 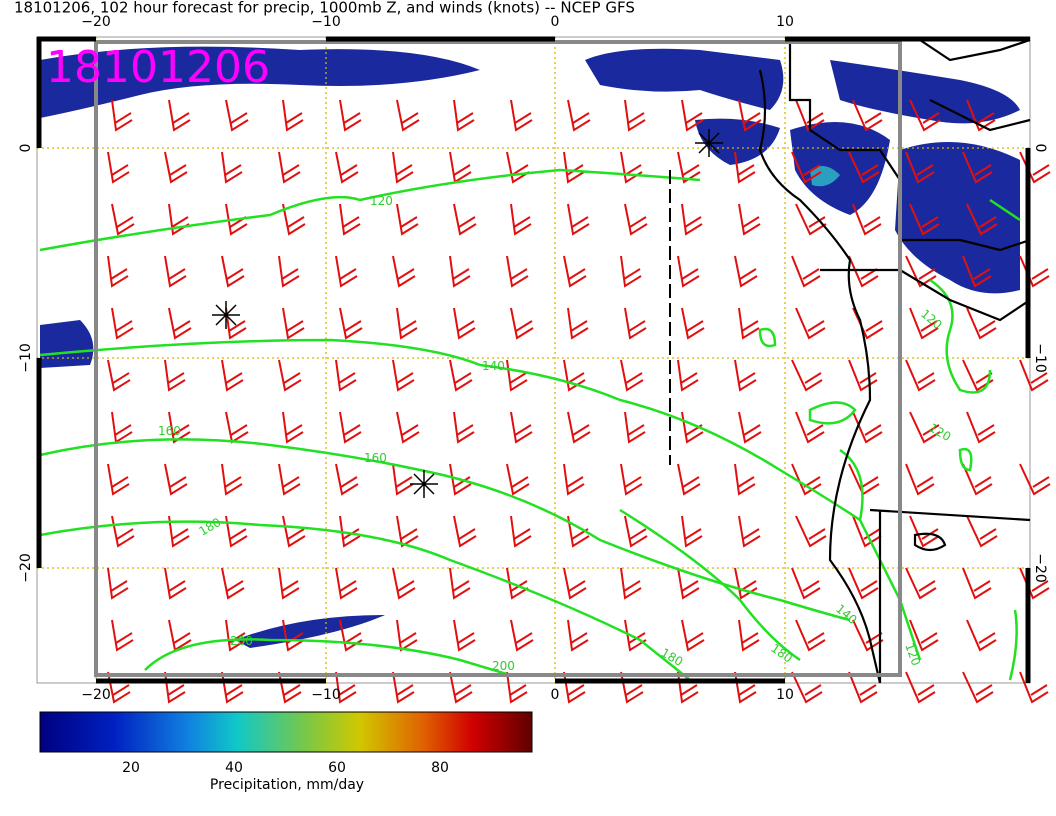 What do you see at coordinates (493, 366) in the screenshot?
I see `contour-label: 140` at bounding box center [493, 366].